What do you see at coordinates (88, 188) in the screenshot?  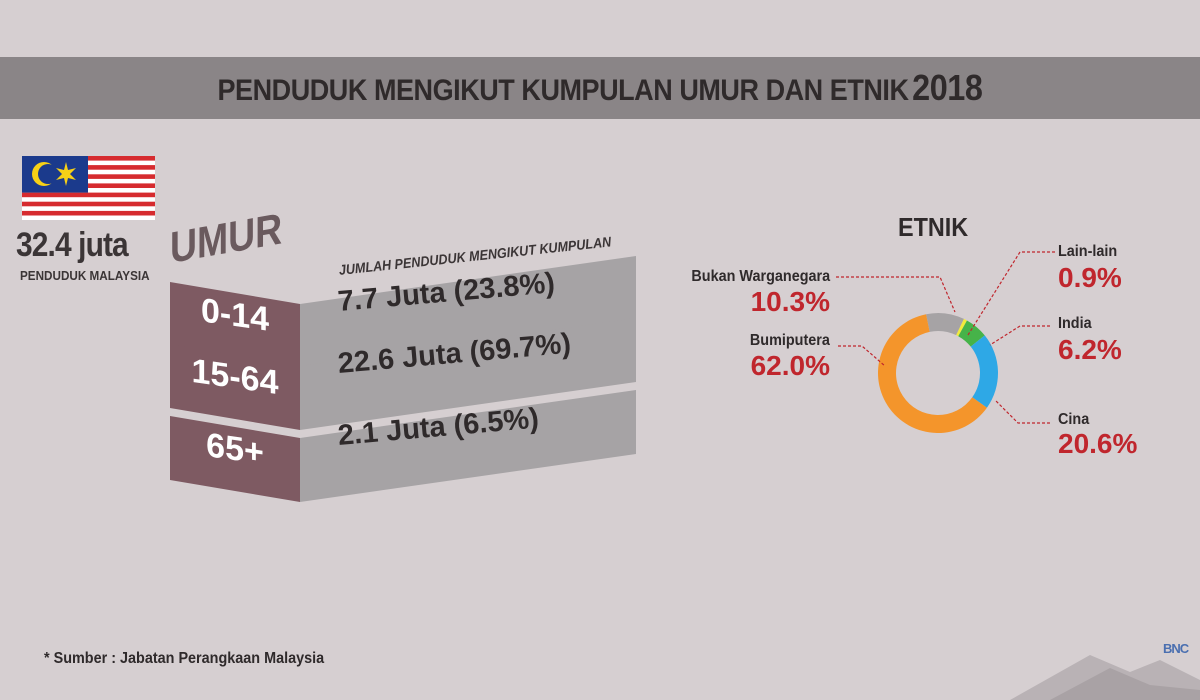 I see `malaysia-flag-icon` at bounding box center [88, 188].